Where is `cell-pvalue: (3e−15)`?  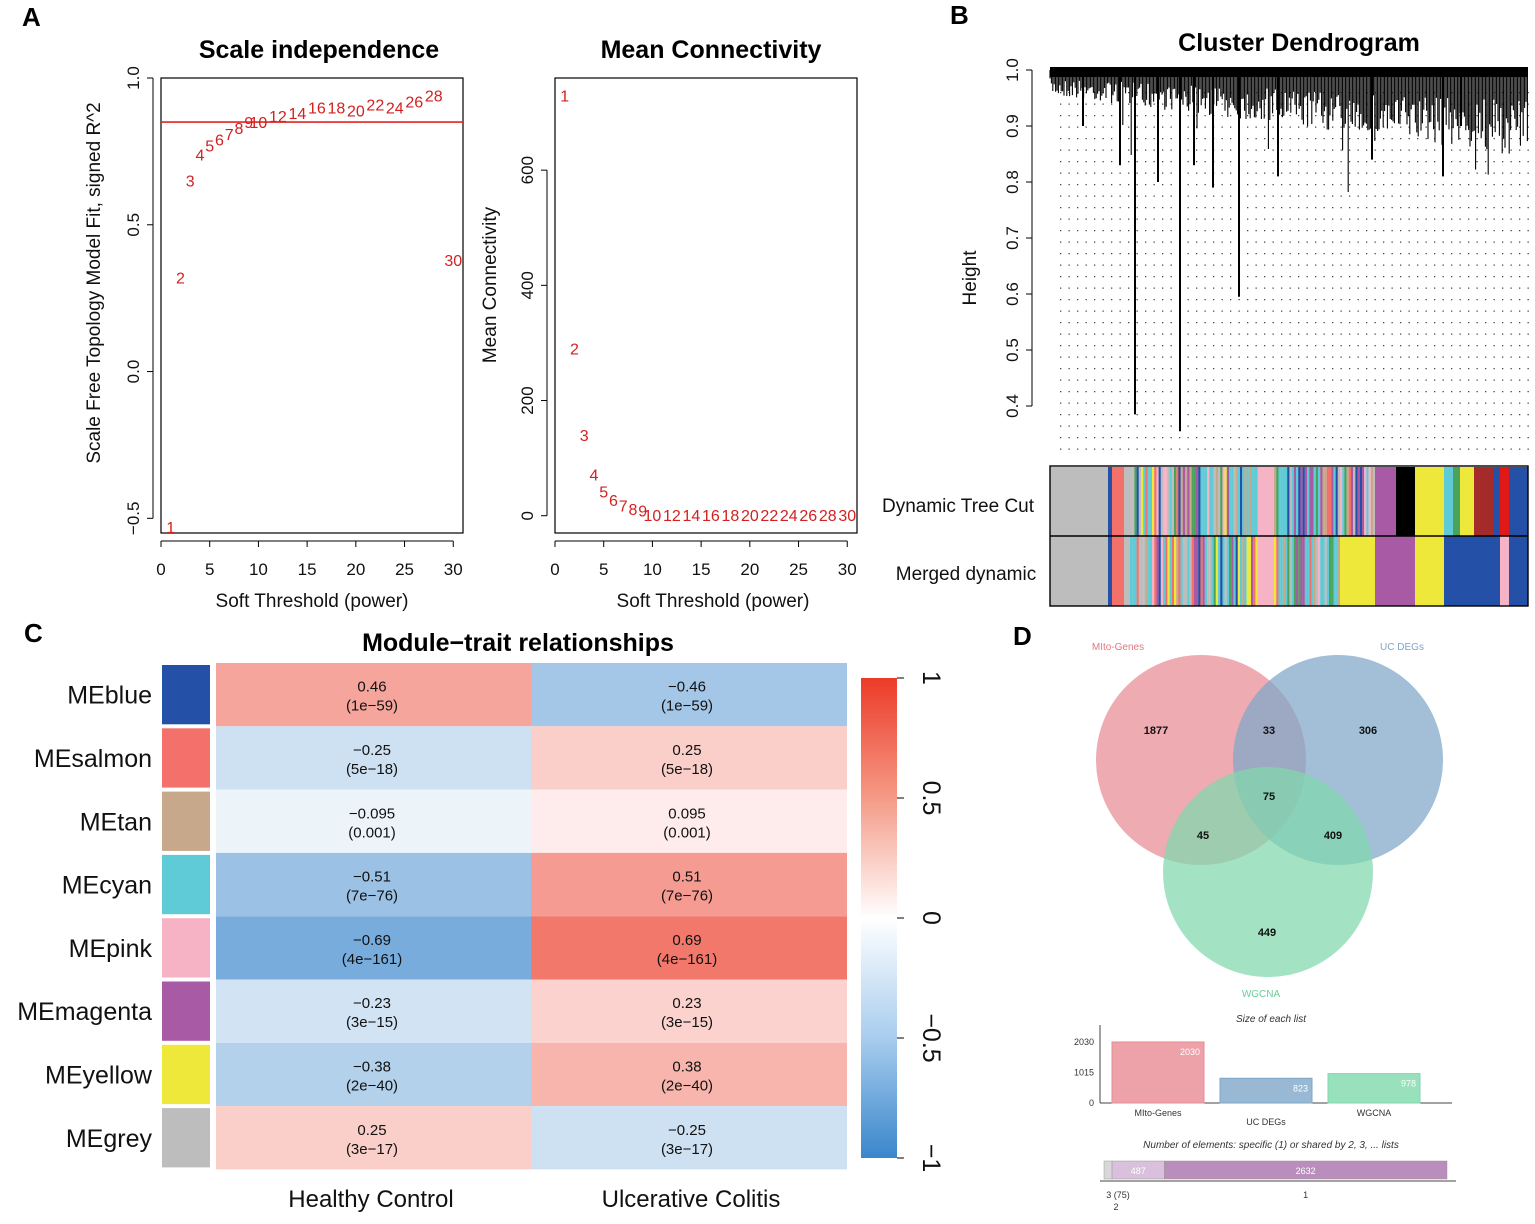
cell-pvalue: (3e−15) is located at coordinates (372, 1022).